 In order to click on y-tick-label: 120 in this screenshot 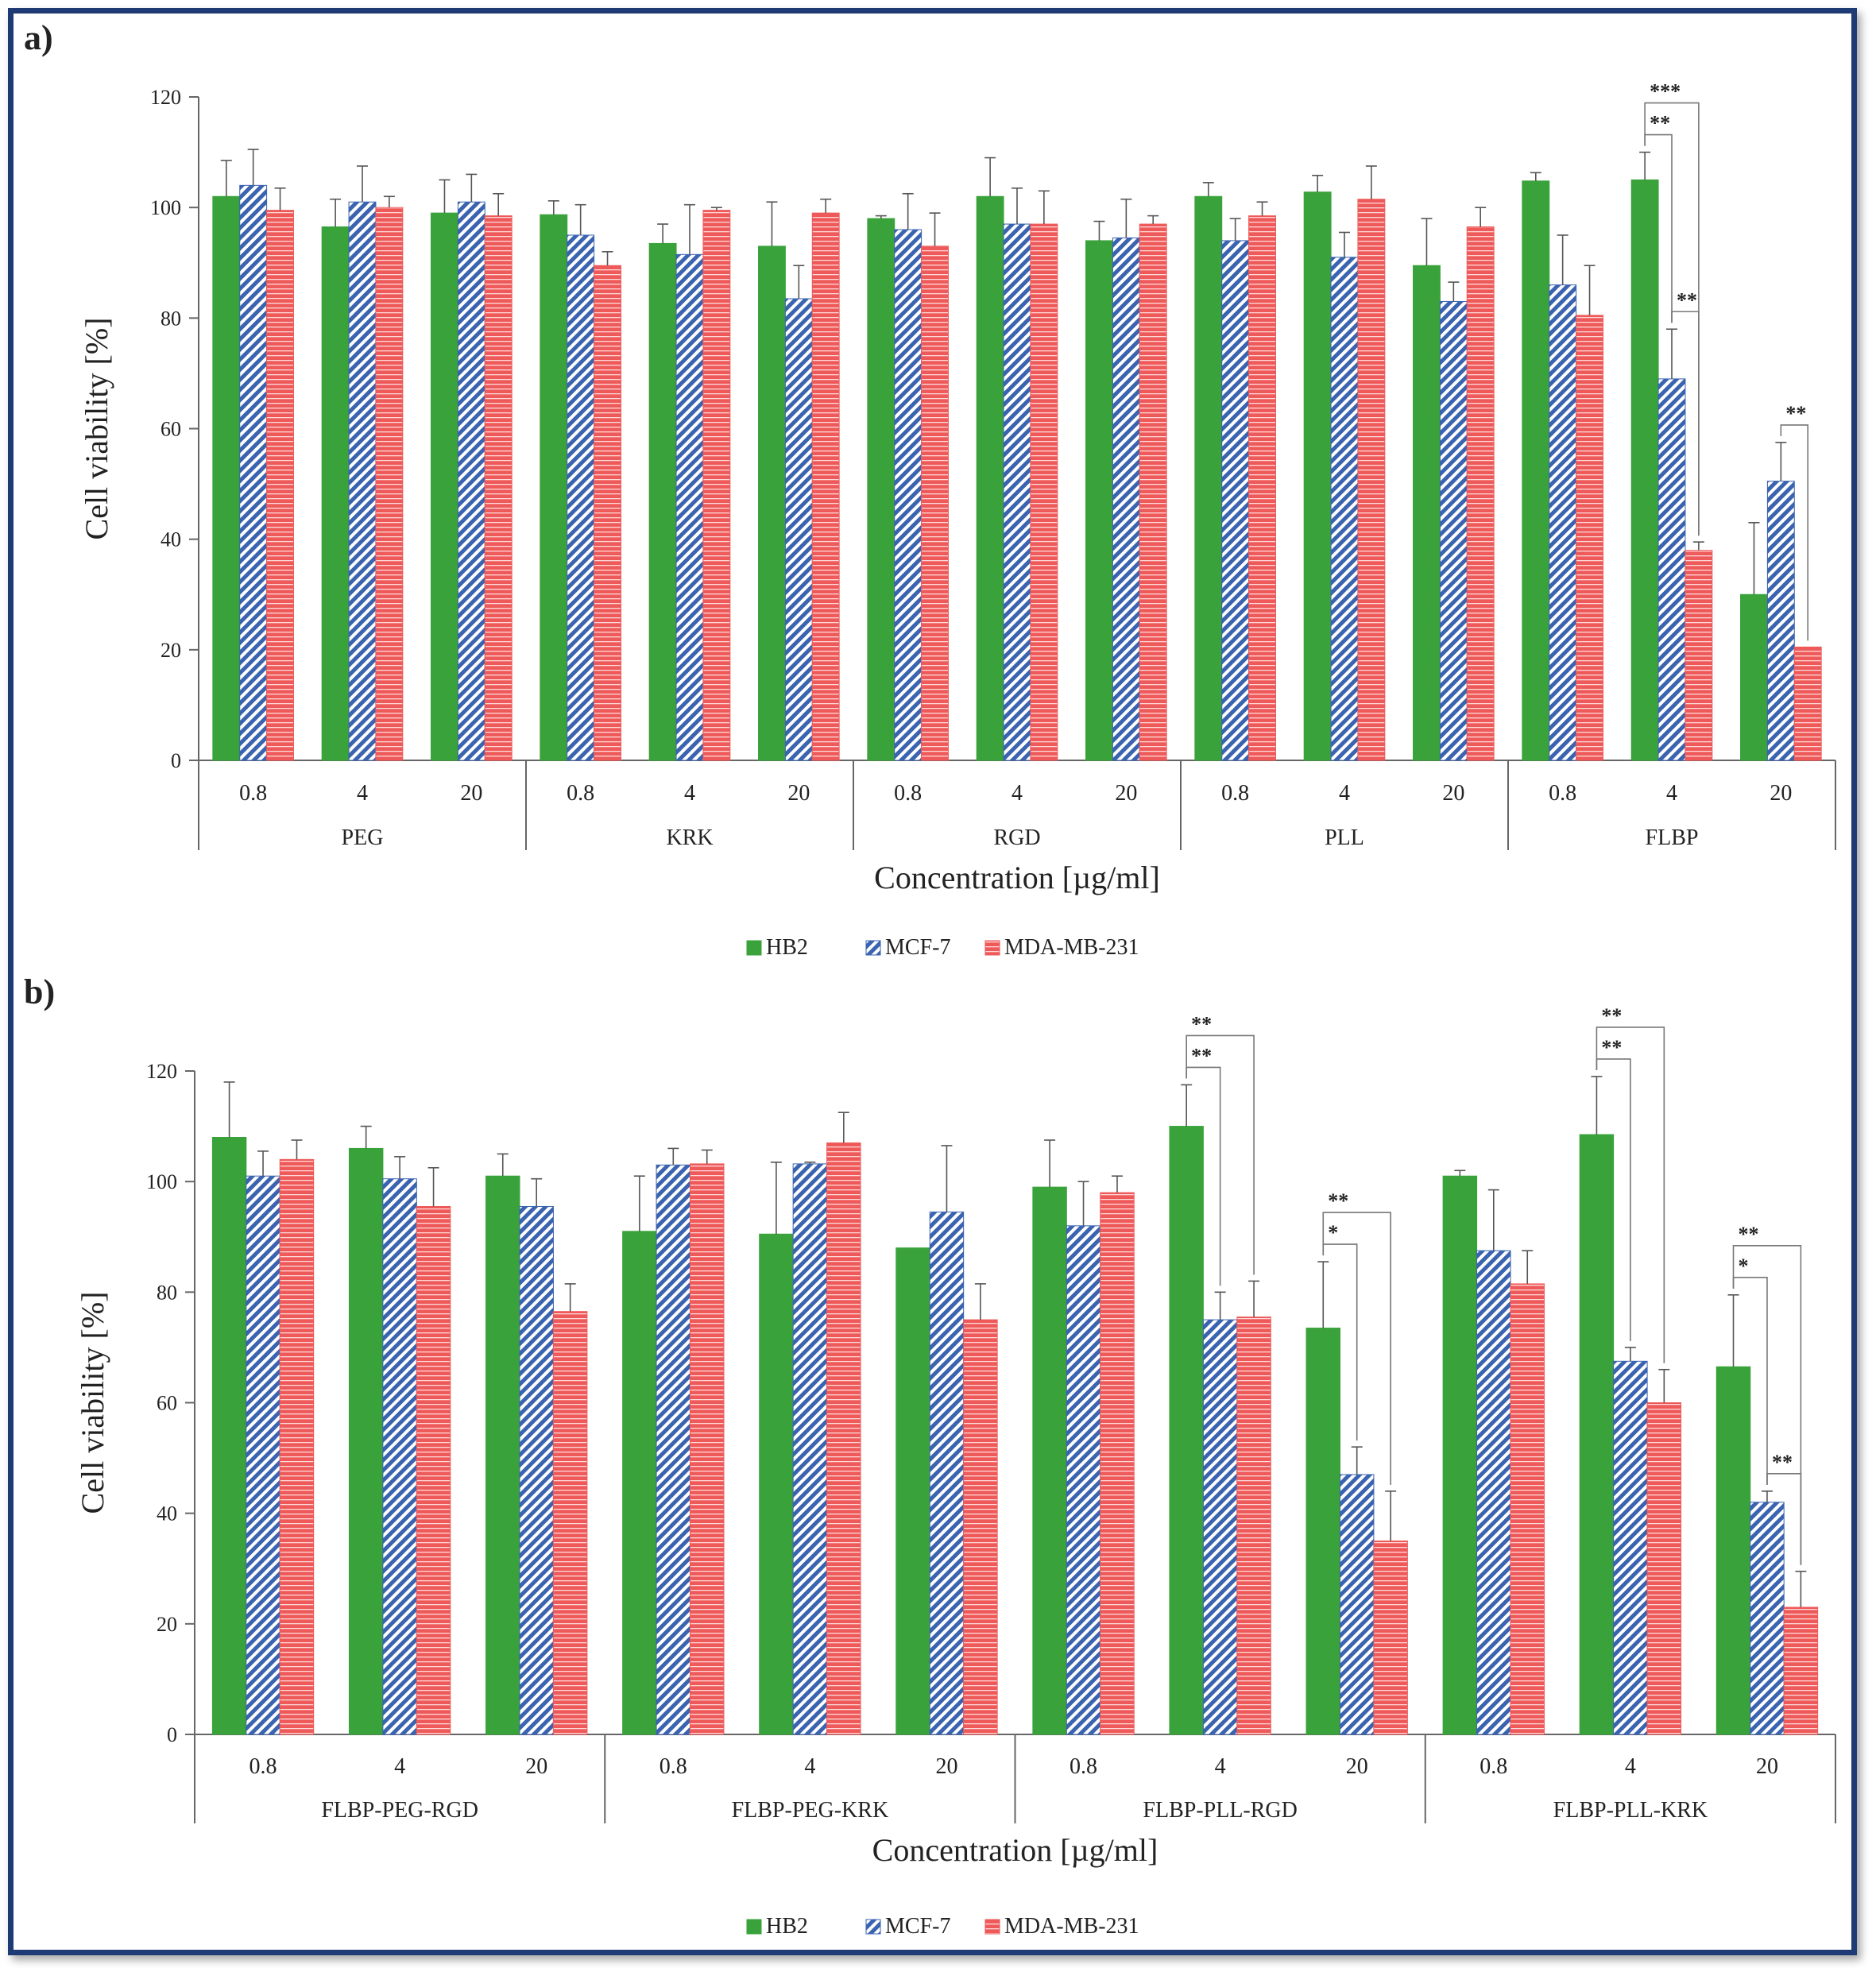, I will do `click(165, 97)`.